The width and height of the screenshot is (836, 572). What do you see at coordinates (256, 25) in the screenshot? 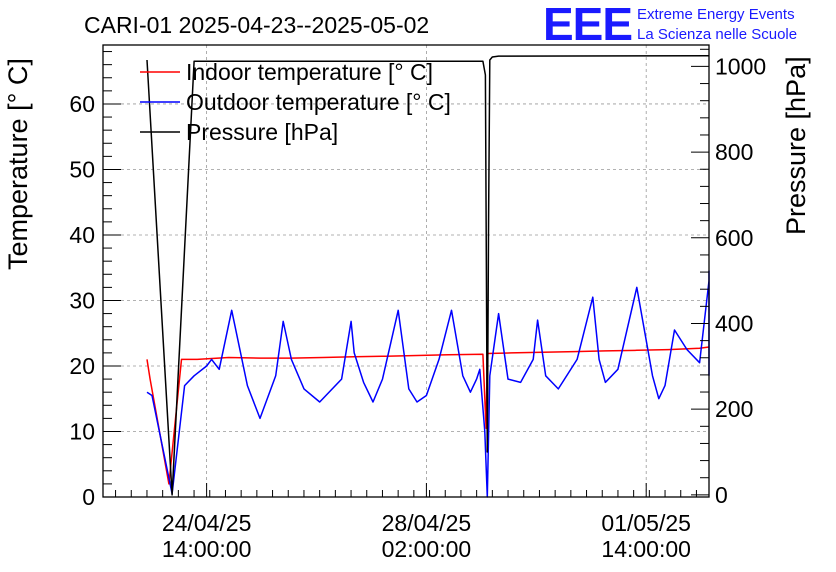
I see `chart-title: CARI-01 2025-04-23--2025-05-02` at bounding box center [256, 25].